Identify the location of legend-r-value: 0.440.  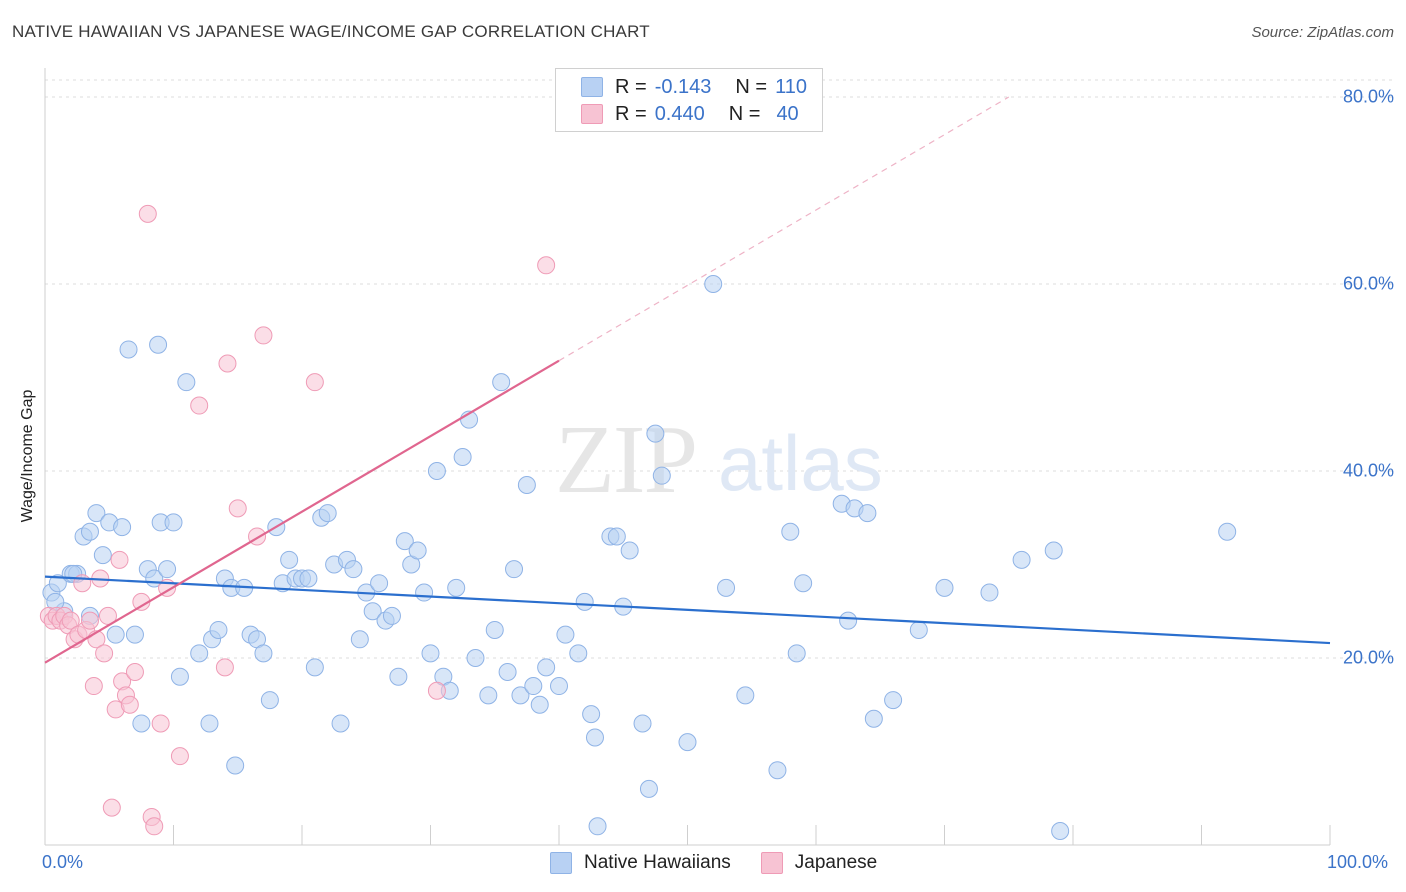
(679, 113).